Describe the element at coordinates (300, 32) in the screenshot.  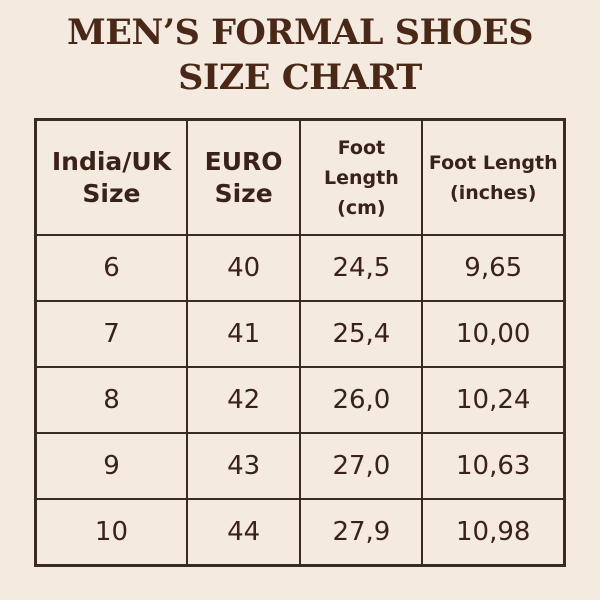
I see `title-line-1: MEN’S FORMAL SHOES` at that location.